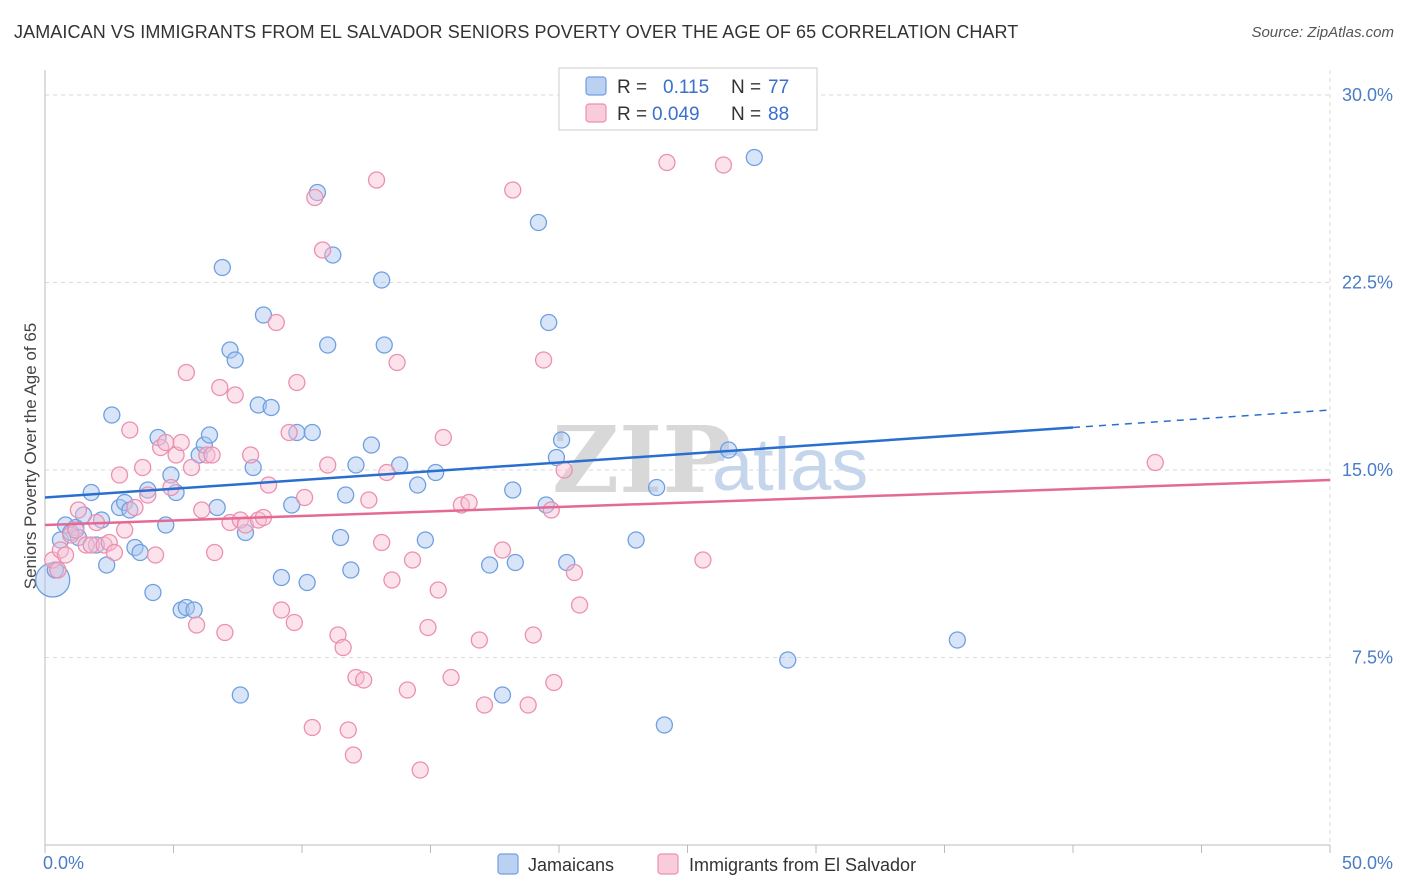 The image size is (1406, 892). Describe the element at coordinates (790, 464) in the screenshot. I see `watermark-atlas: atlas` at that location.